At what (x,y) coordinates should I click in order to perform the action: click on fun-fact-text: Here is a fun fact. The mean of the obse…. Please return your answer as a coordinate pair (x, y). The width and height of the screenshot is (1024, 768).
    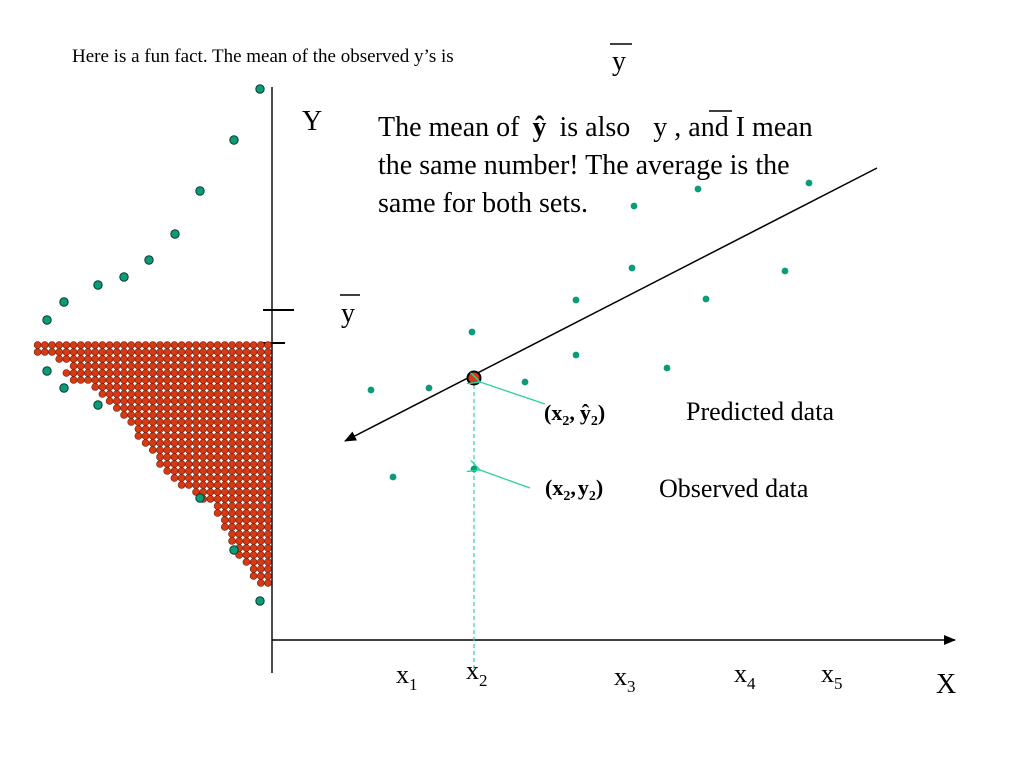
    Looking at the image, I should click on (263, 56).